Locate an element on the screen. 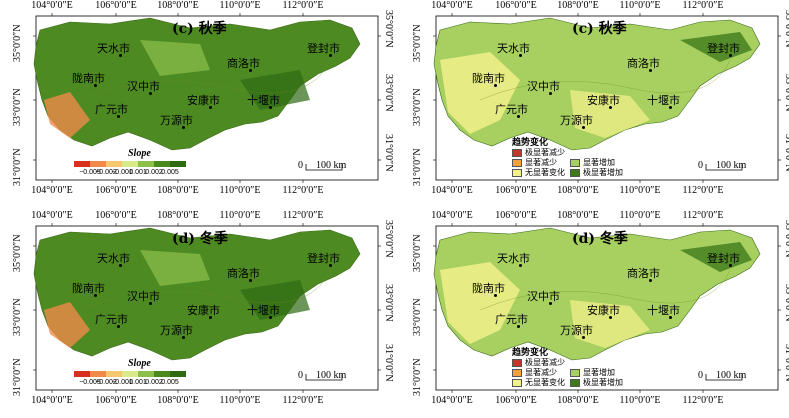 The image size is (789, 418). trend-legend-item: 显著增加 is located at coordinates (592, 372).